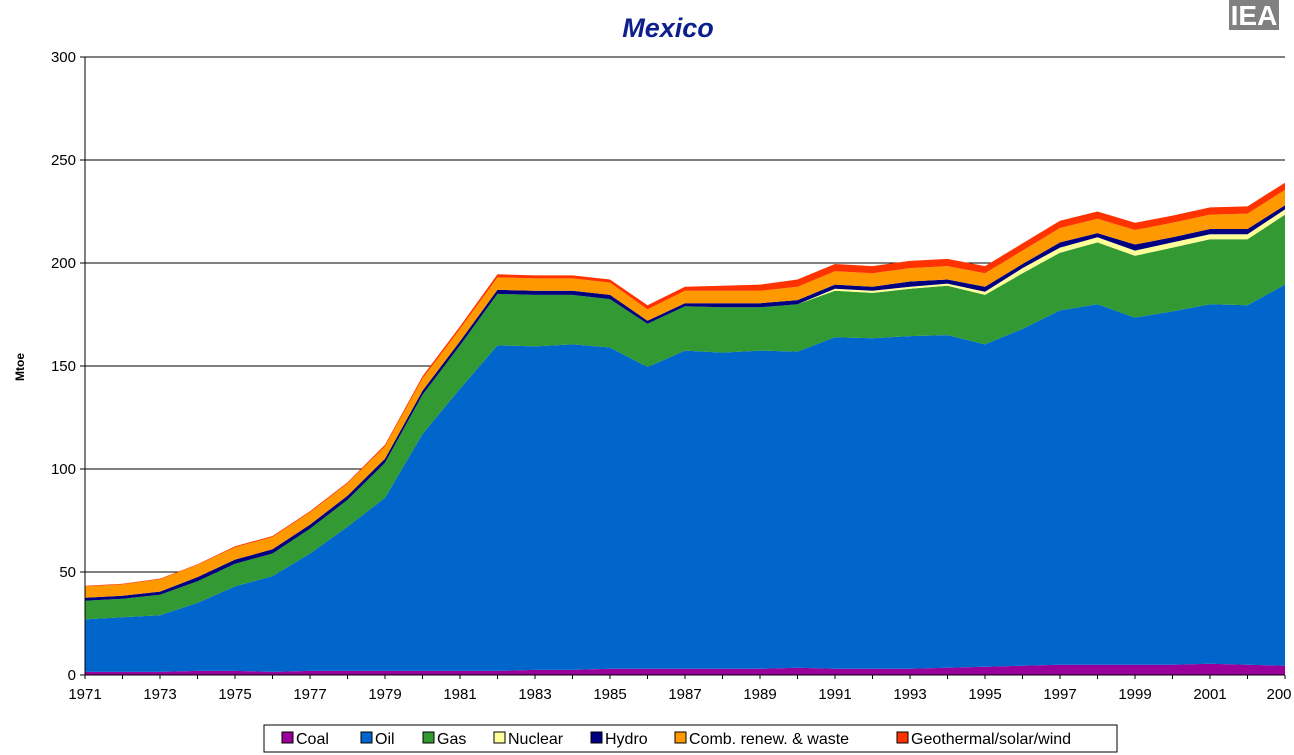 This screenshot has width=1294, height=755. Describe the element at coordinates (385, 739) in the screenshot. I see `legend-label-oil: Oil` at that location.